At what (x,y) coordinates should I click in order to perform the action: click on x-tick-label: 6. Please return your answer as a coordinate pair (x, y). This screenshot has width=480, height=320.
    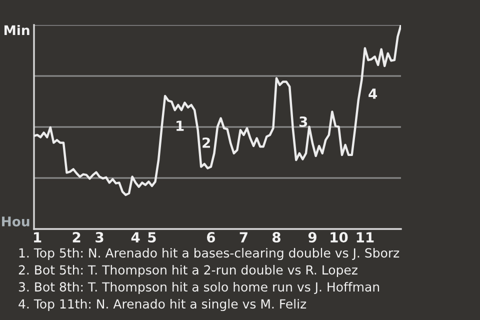
    Looking at the image, I should click on (211, 237).